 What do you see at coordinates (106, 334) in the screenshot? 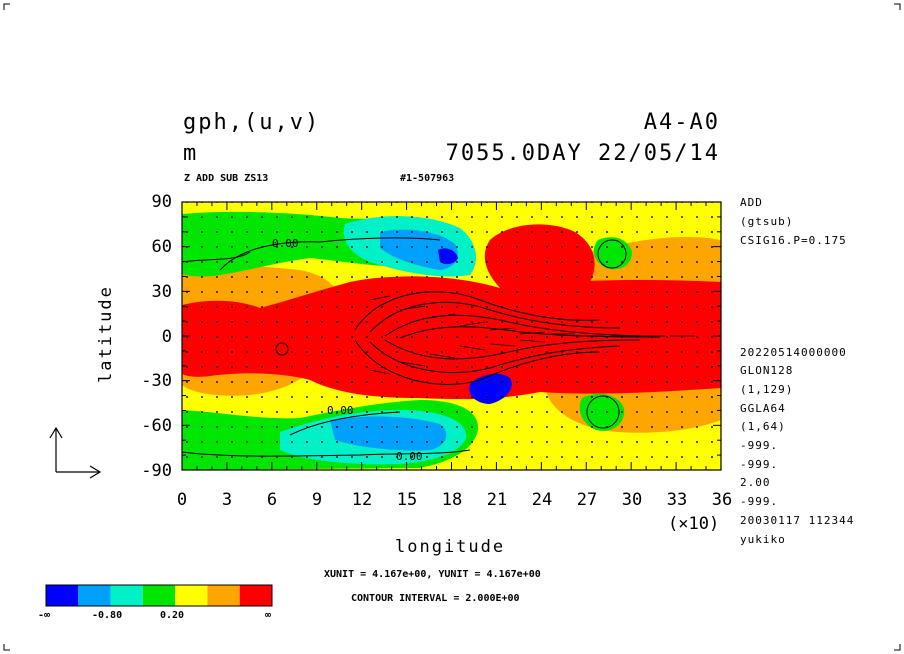
I see `y-axis-title: latitude` at bounding box center [106, 334].